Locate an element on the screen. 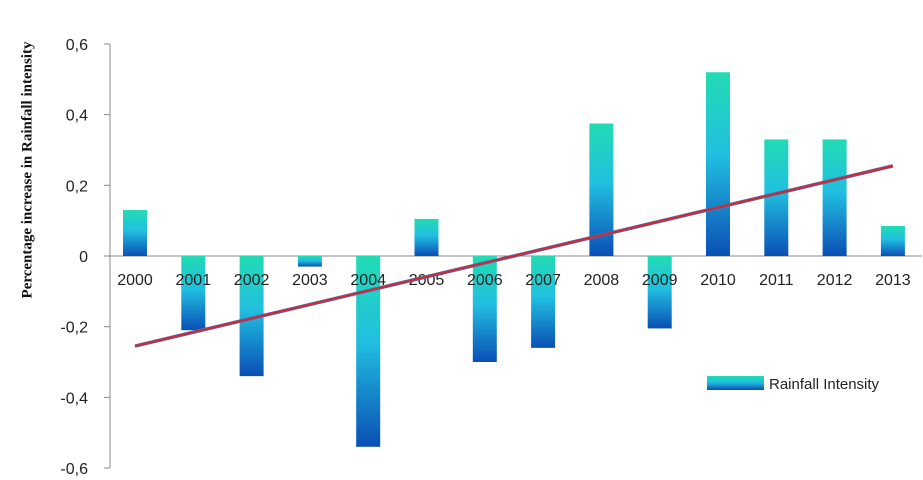  bar-2000 is located at coordinates (135, 233).